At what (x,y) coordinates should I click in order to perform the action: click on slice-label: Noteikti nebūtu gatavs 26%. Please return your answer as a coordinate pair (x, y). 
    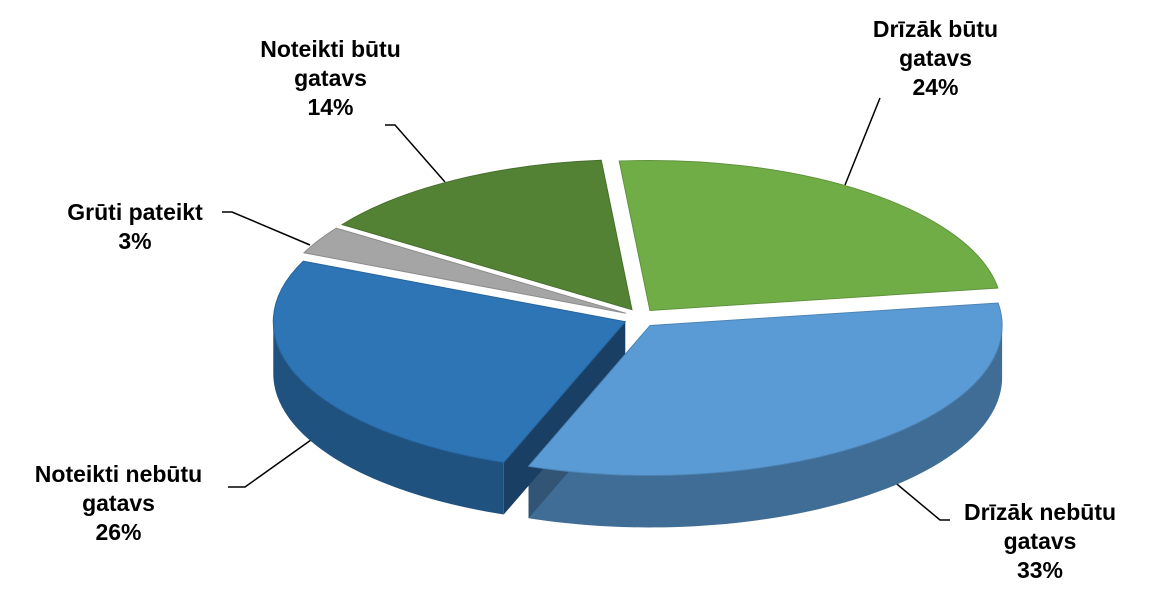
    Looking at the image, I should click on (118, 503).